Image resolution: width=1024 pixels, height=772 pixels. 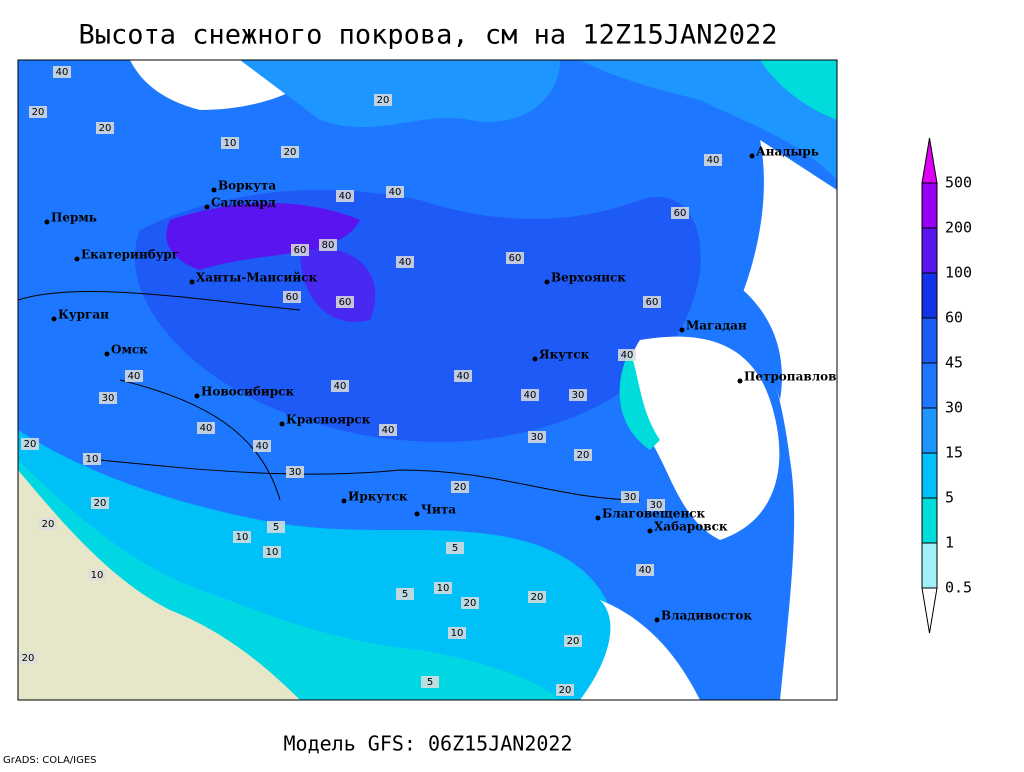 I want to click on colorbar-label: 45, so click(x=954, y=363).